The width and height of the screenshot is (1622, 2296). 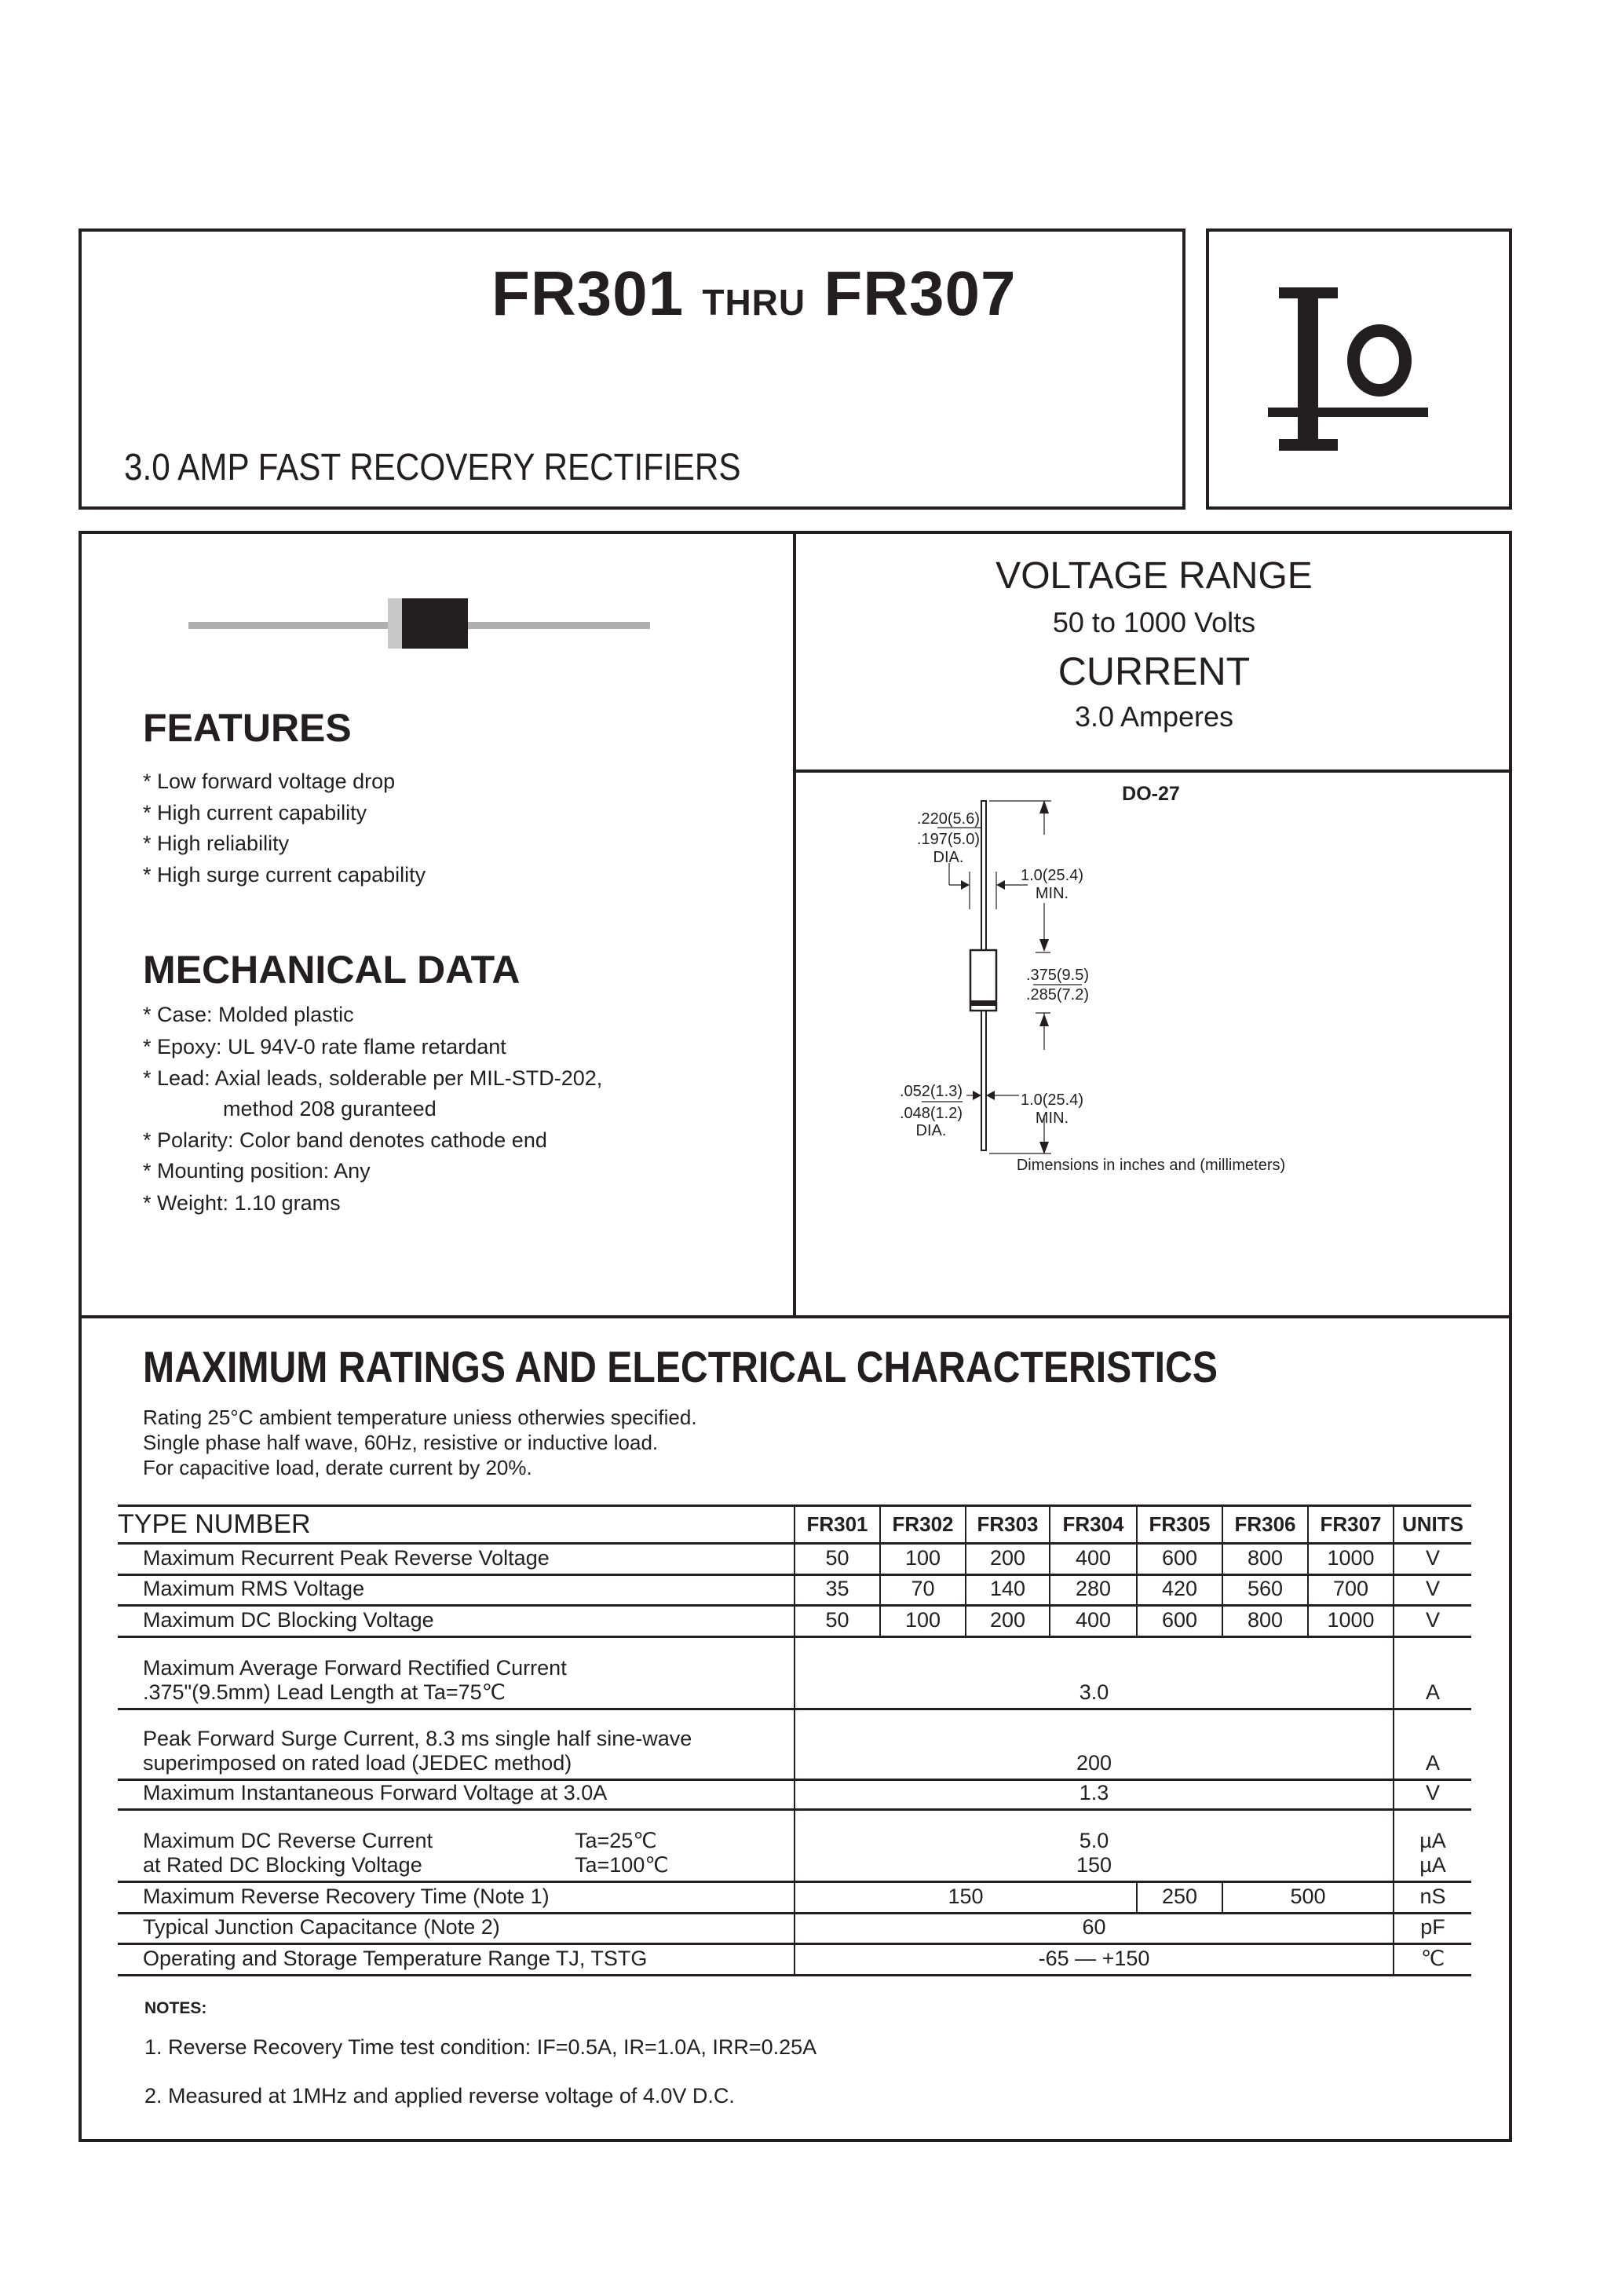 What do you see at coordinates (1179, 1621) in the screenshot?
I see `cell: 600` at bounding box center [1179, 1621].